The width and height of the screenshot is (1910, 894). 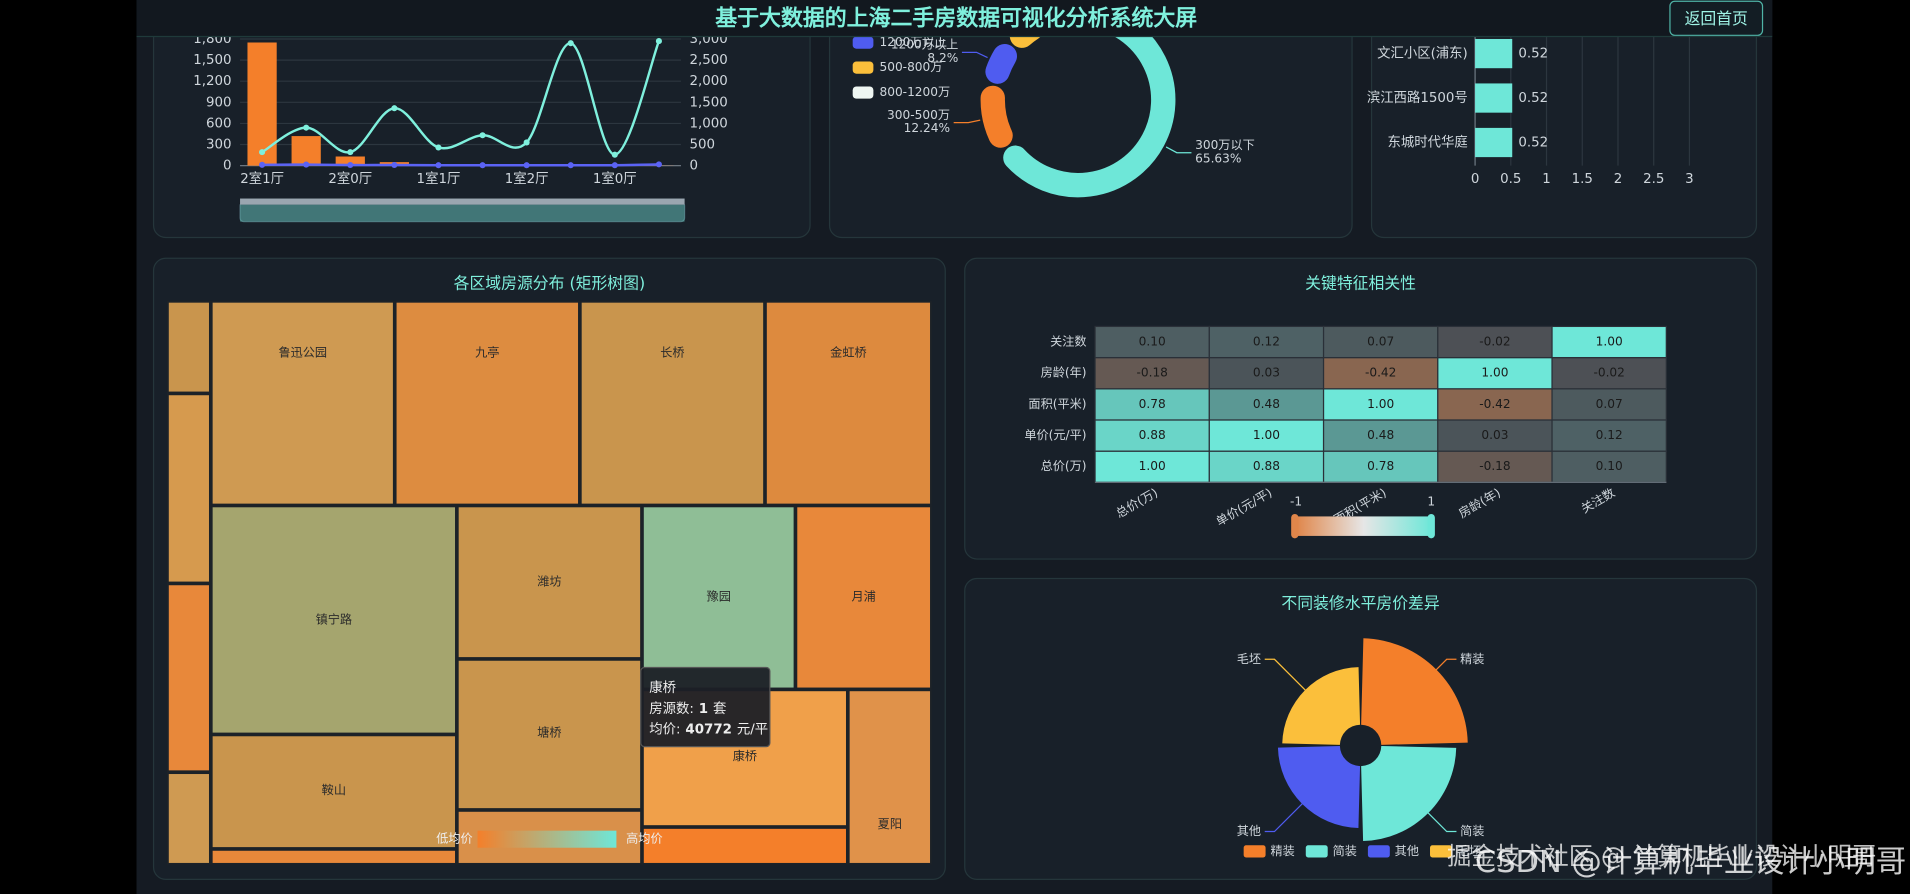 I want to click on tooltip-line: 房源数: 1 套, so click(x=687, y=709).